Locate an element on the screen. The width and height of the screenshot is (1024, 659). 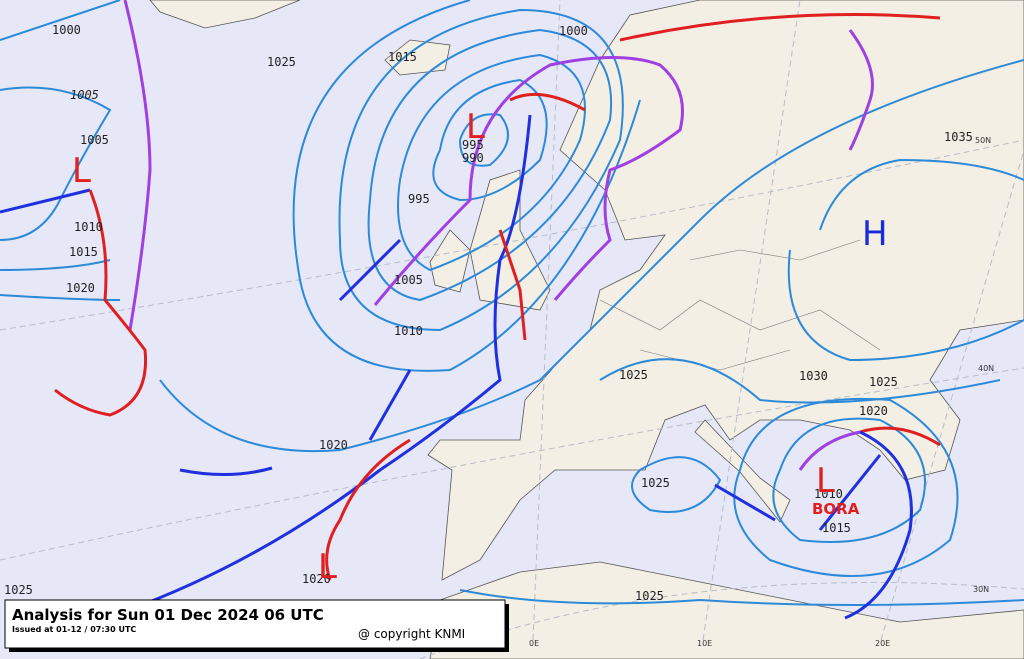
wind-label: BORA is located at coordinates (836, 509).